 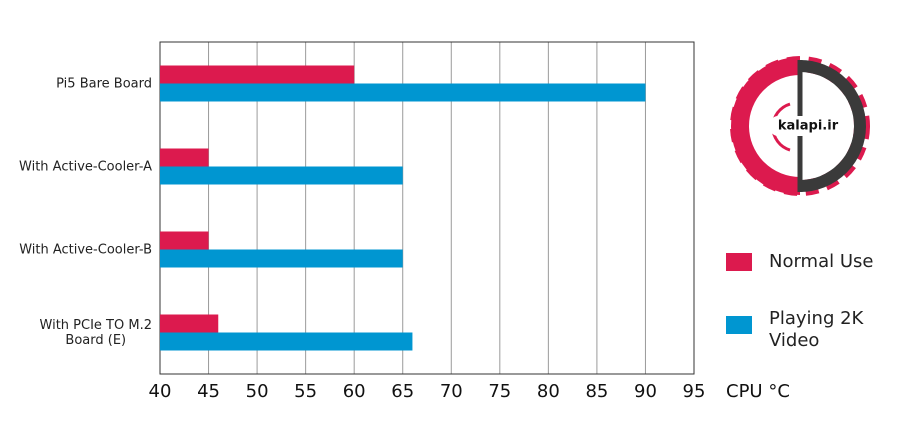 I want to click on x-axis-label: CPU °C, so click(x=758, y=391).